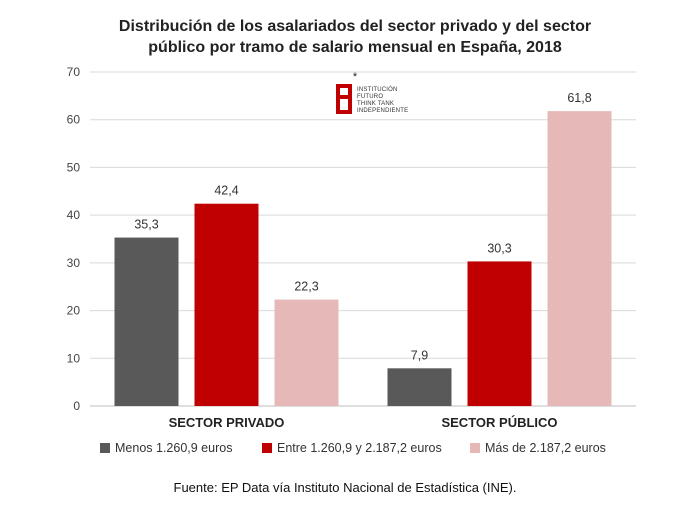 Image resolution: width=690 pixels, height=517 pixels. What do you see at coordinates (355, 77) in the screenshot?
I see `logo-asterisk: *` at bounding box center [355, 77].